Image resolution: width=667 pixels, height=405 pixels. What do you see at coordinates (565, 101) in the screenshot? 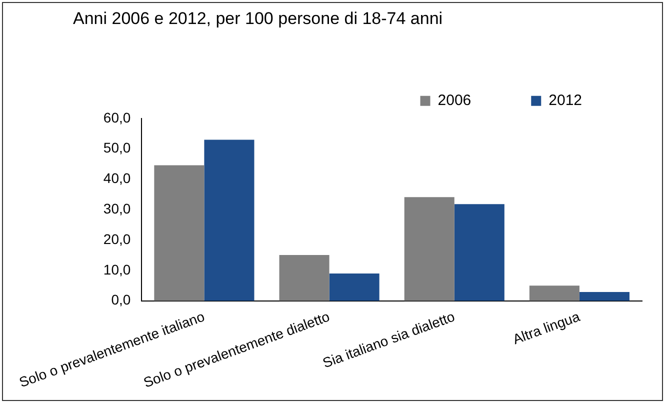
I see `legend-label: 2012` at bounding box center [565, 101].